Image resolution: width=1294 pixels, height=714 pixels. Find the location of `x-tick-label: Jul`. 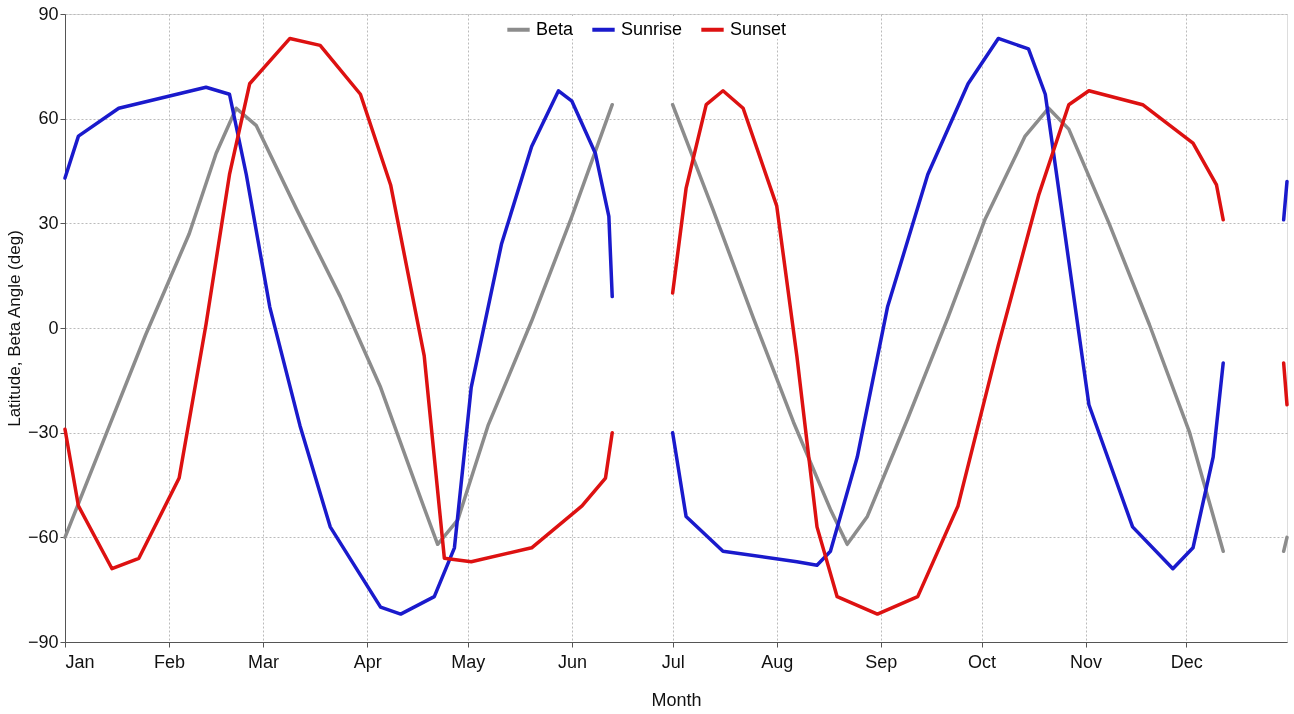

x-tick-label: Jul is located at coordinates (673, 661).